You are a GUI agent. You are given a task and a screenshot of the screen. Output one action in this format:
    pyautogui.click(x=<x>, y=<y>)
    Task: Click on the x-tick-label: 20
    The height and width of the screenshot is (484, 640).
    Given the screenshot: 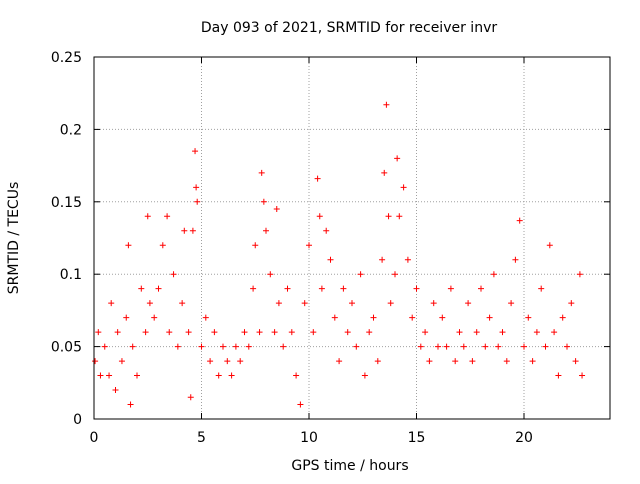 What is the action you would take?
    pyautogui.click(x=524, y=438)
    